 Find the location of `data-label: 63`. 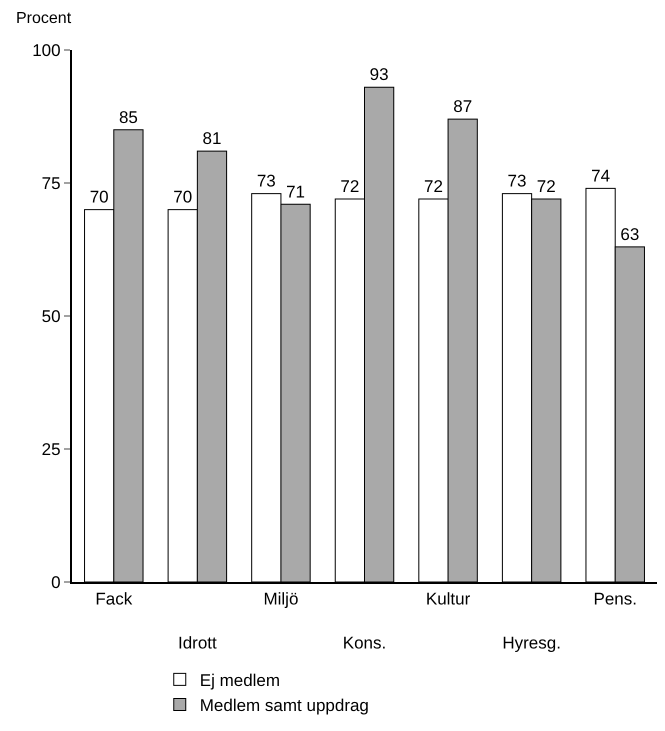

data-label: 63 is located at coordinates (630, 234).